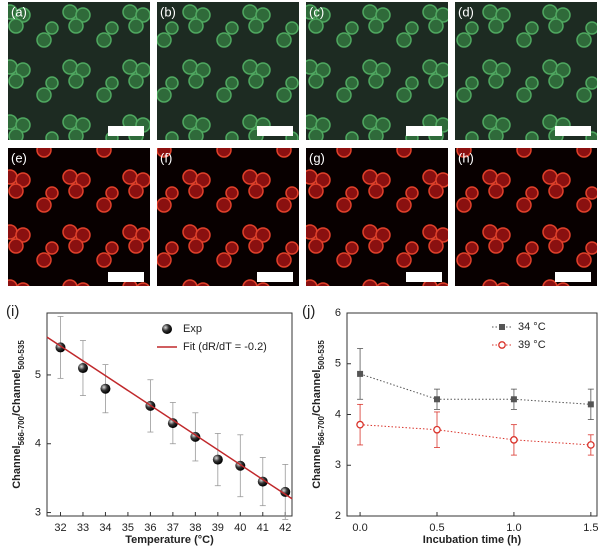  What do you see at coordinates (83, 528) in the screenshot?
I see `x-tick-label: 33` at bounding box center [83, 528].